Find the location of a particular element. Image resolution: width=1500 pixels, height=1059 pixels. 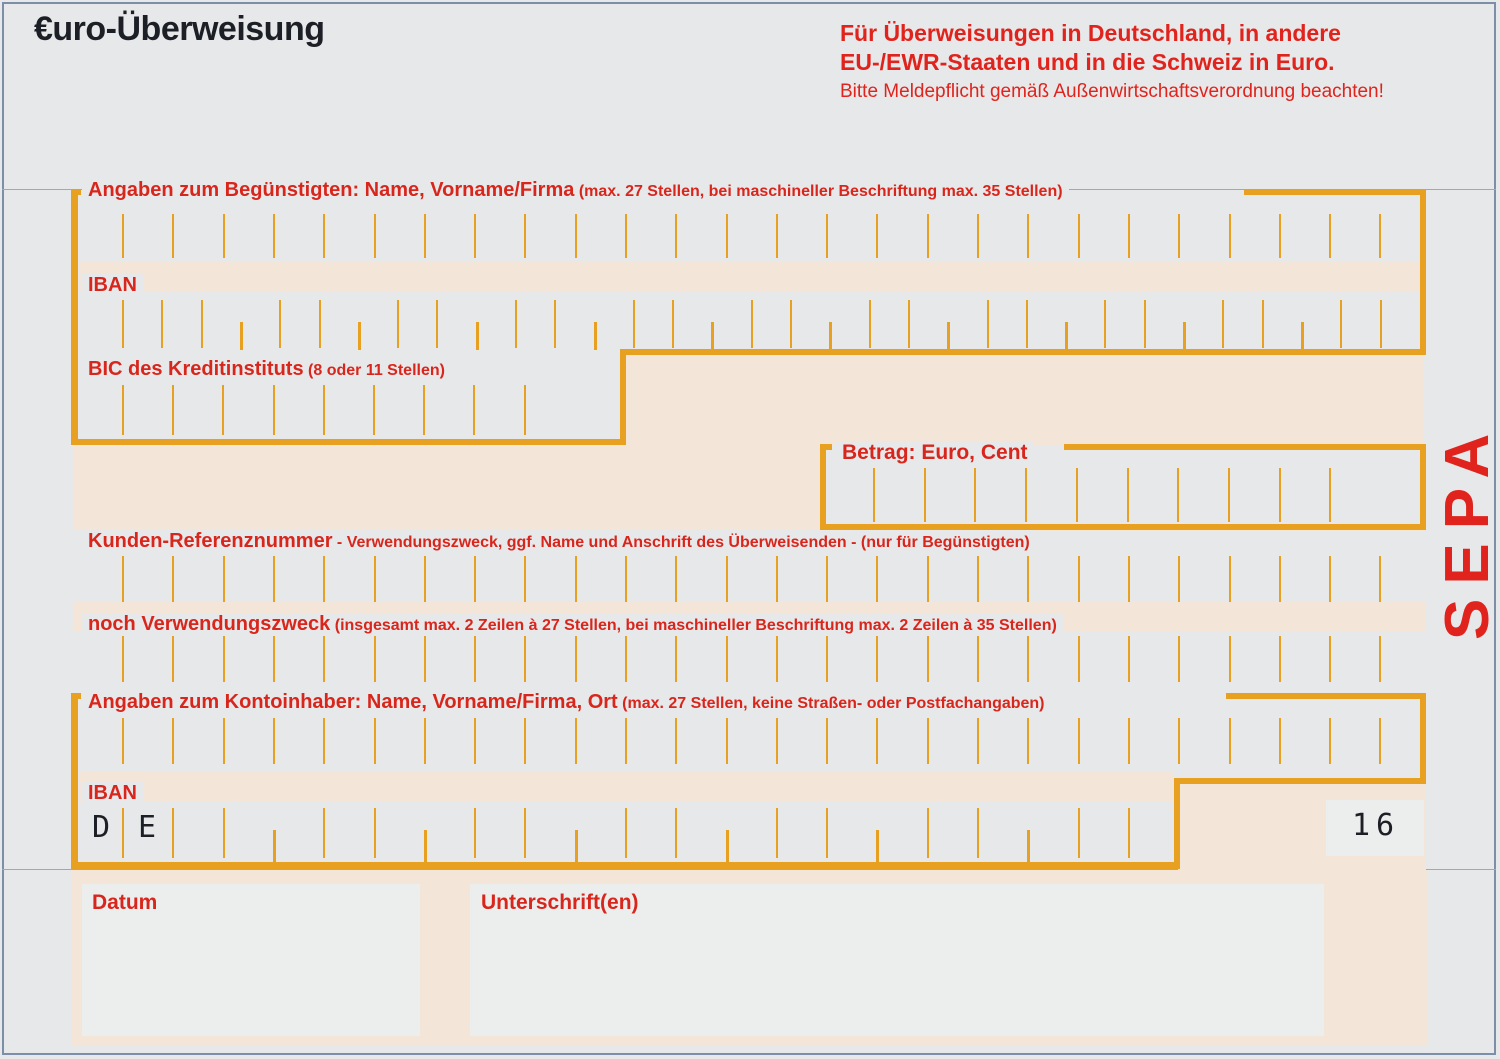

iban-label: IBAN is located at coordinates (112, 285).